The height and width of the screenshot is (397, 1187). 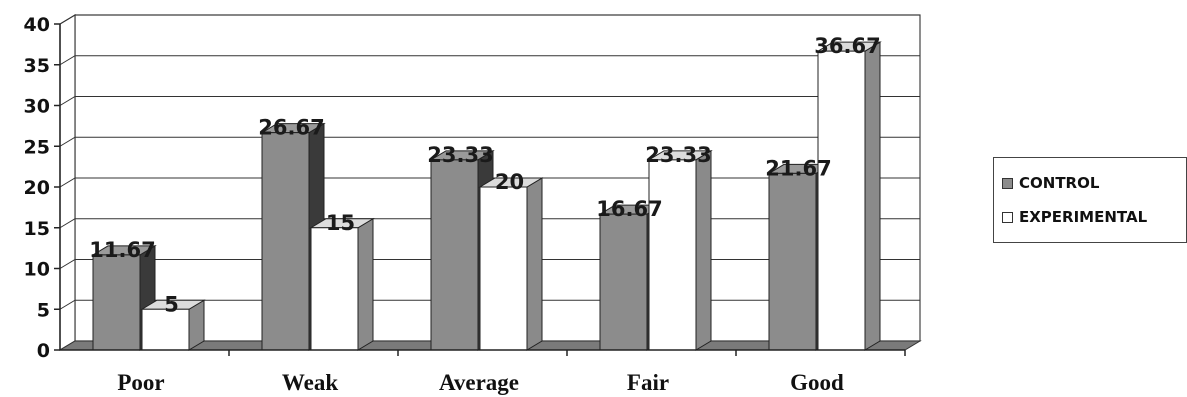 What do you see at coordinates (37, 107) in the screenshot?
I see `y-tick-label: 30` at bounding box center [37, 107].